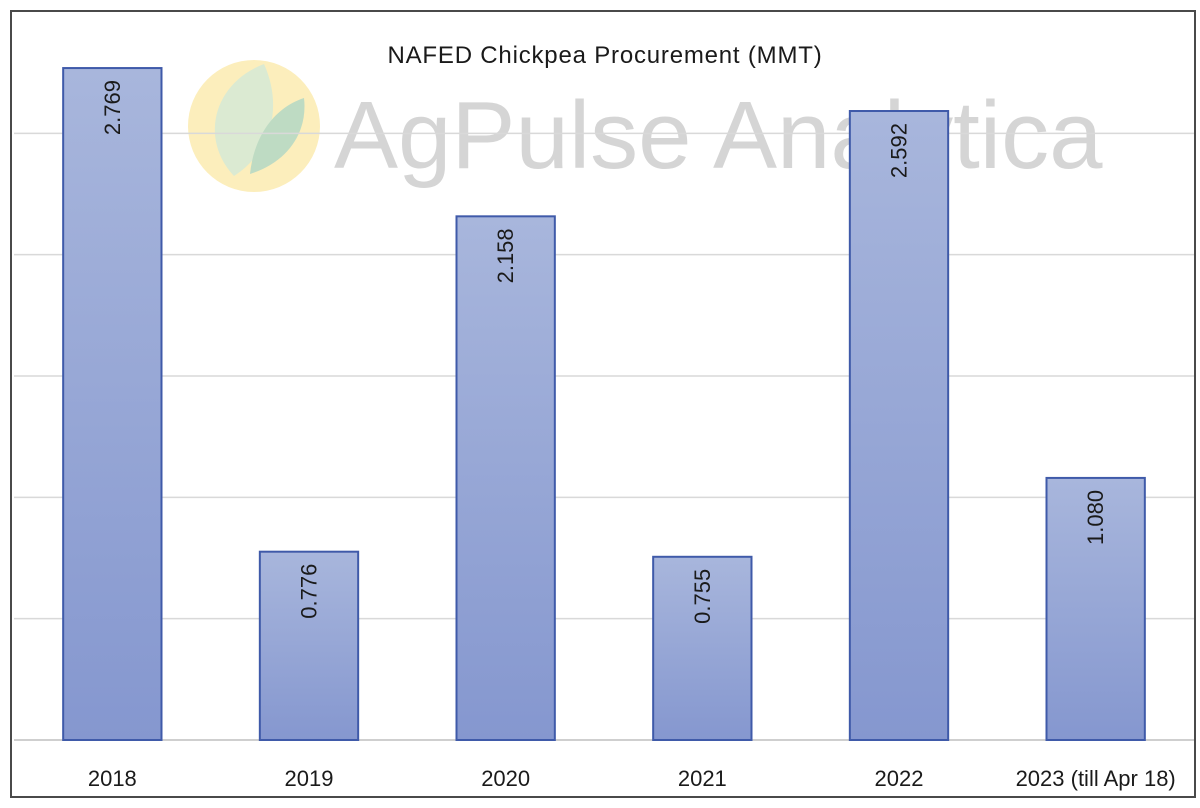 The height and width of the screenshot is (808, 1200). I want to click on bar-2019, so click(309, 645).